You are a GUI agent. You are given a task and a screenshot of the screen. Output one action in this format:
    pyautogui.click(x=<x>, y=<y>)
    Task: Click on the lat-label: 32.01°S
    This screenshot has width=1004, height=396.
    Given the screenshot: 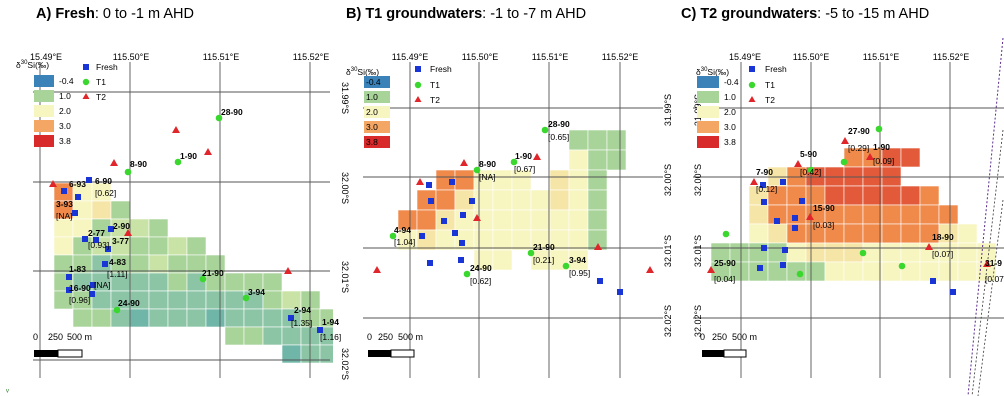 What is the action you would take?
    pyautogui.click(x=668, y=251)
    